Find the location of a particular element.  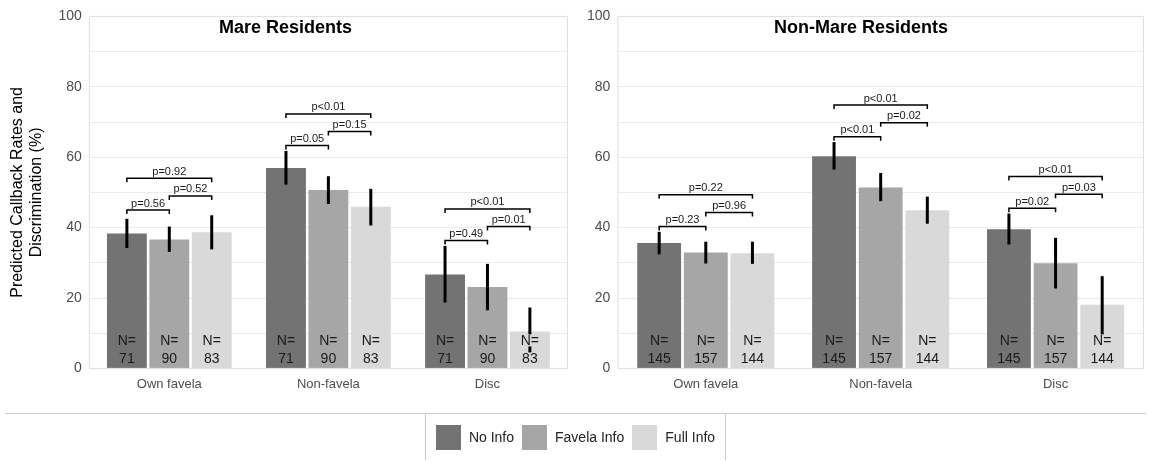

annotation: p=0.49 is located at coordinates (466, 233).